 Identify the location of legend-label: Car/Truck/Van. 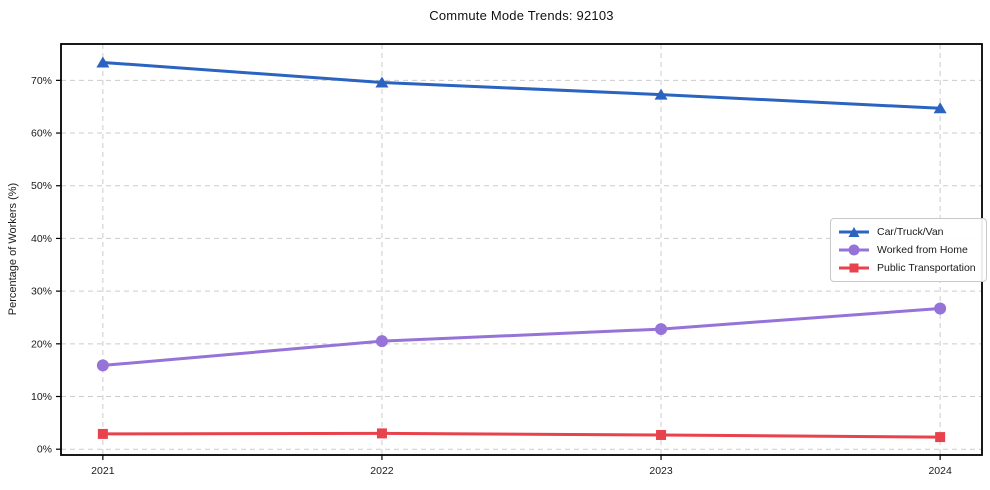
(910, 232).